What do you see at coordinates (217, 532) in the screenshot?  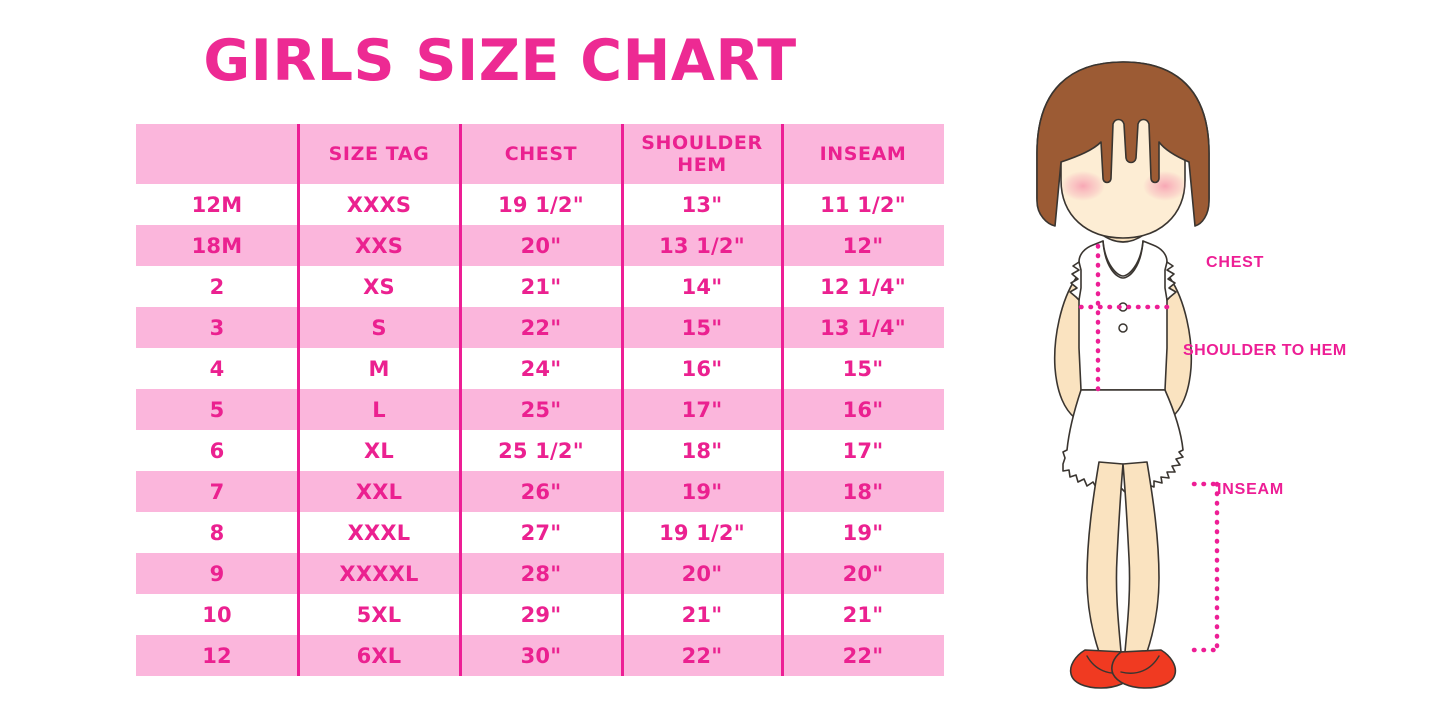 I see `cell-size: 8` at bounding box center [217, 532].